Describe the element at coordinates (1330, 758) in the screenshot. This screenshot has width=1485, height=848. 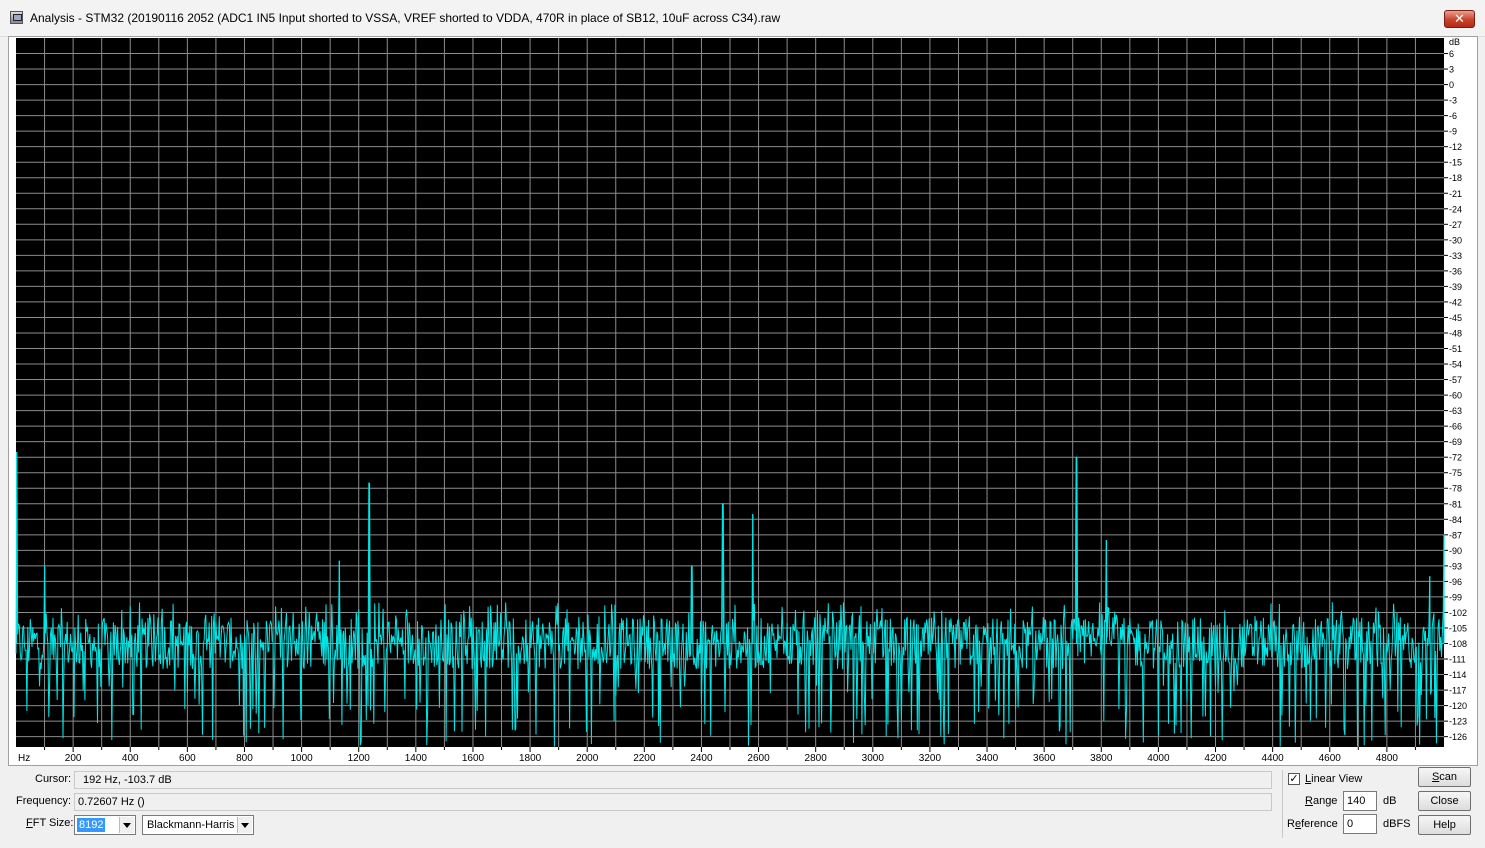
I see `x-tick-label: 4600` at that location.